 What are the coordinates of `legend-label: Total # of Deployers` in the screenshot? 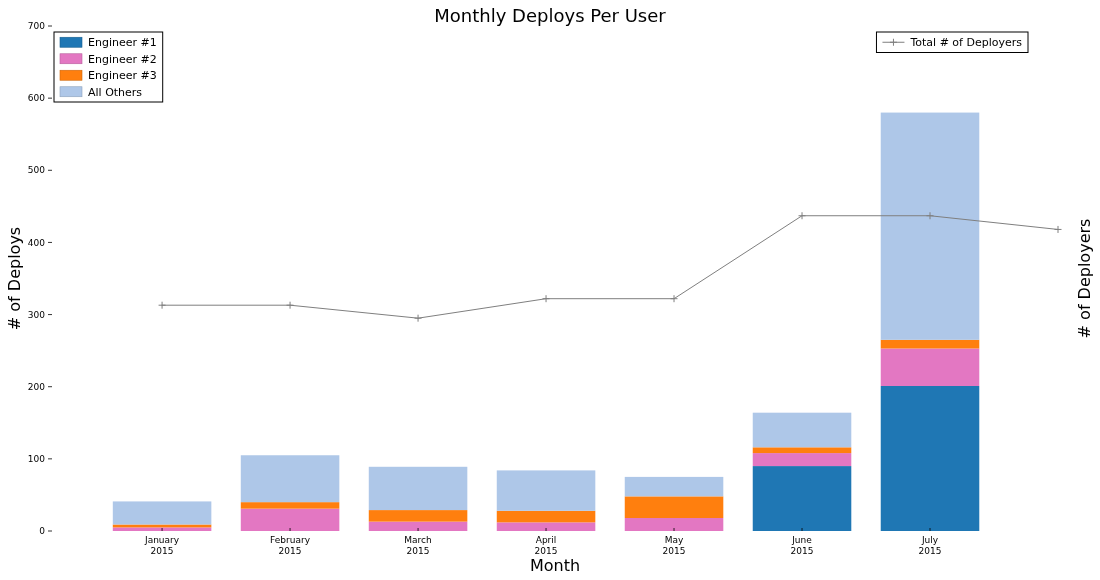 It's located at (966, 43).